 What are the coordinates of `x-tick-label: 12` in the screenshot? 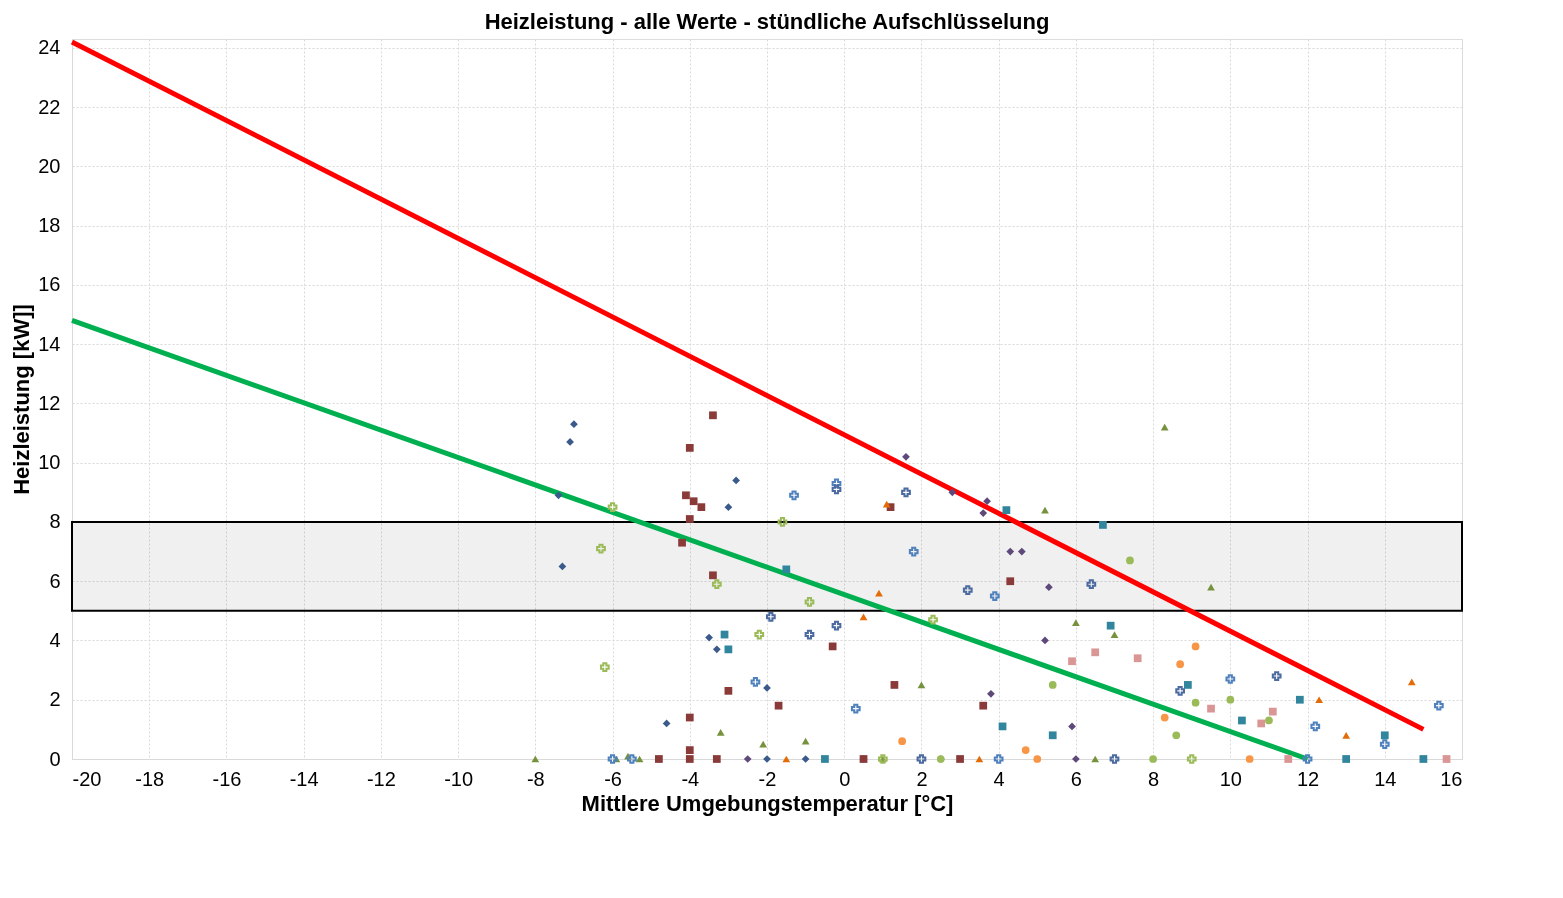 It's located at (1308, 778).